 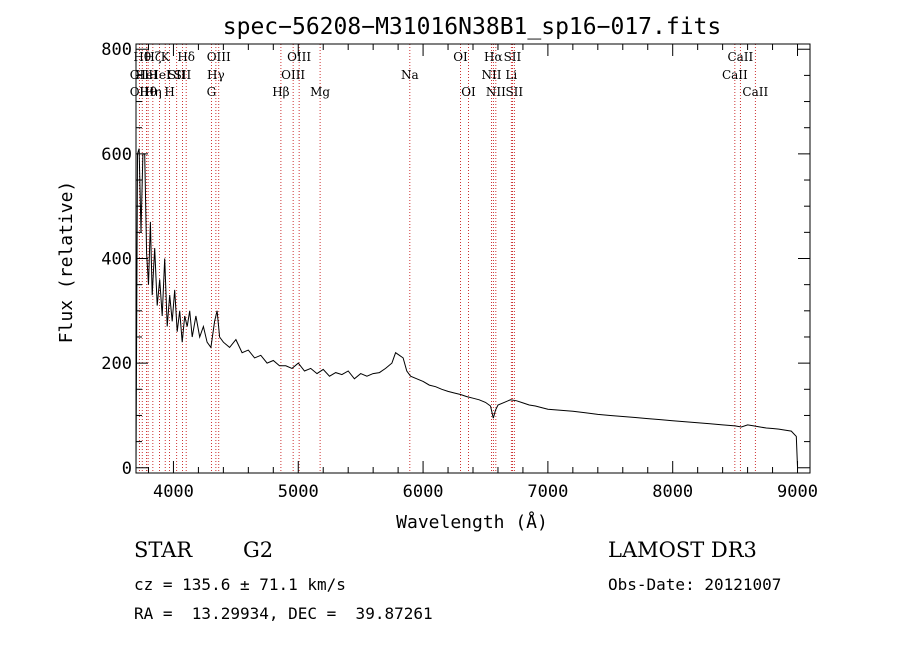 I want to click on line-marker-label: Hα, so click(x=493, y=57).